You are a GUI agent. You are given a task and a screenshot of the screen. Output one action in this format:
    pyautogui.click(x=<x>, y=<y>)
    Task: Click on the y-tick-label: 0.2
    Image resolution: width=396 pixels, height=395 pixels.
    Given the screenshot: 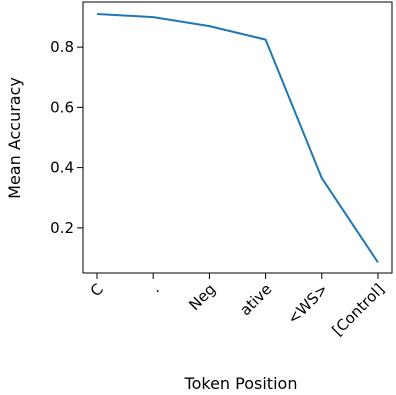 What is the action you would take?
    pyautogui.click(x=62, y=228)
    